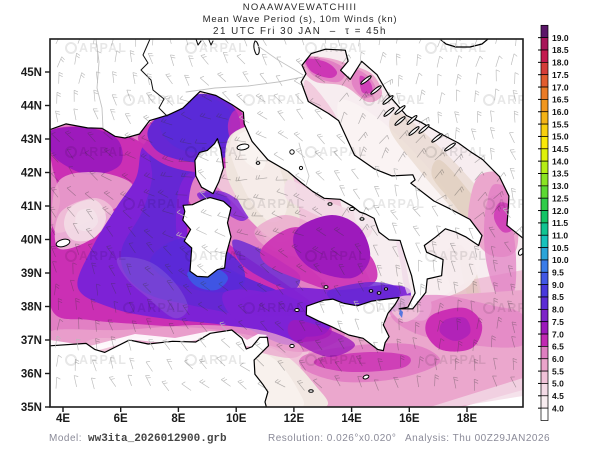 Image resolution: width=600 pixels, height=450 pixels. I want to click on svg-text: 18.0, so click(560, 63).